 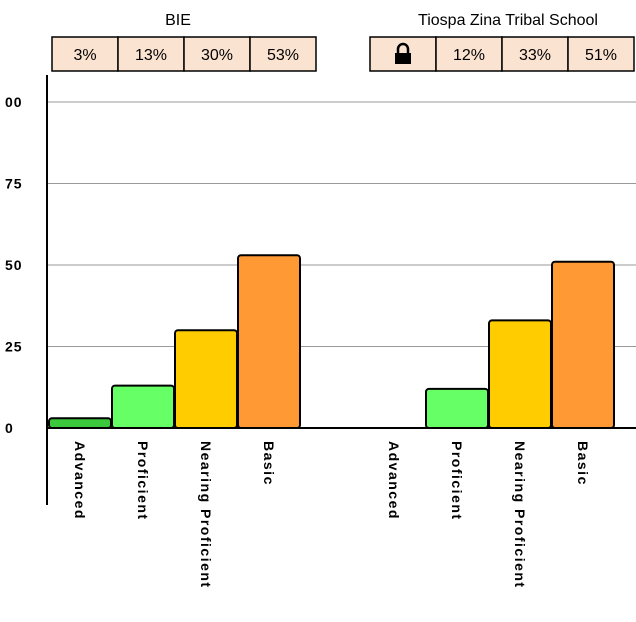 What do you see at coordinates (84, 55) in the screenshot?
I see `percent-label: 3%` at bounding box center [84, 55].